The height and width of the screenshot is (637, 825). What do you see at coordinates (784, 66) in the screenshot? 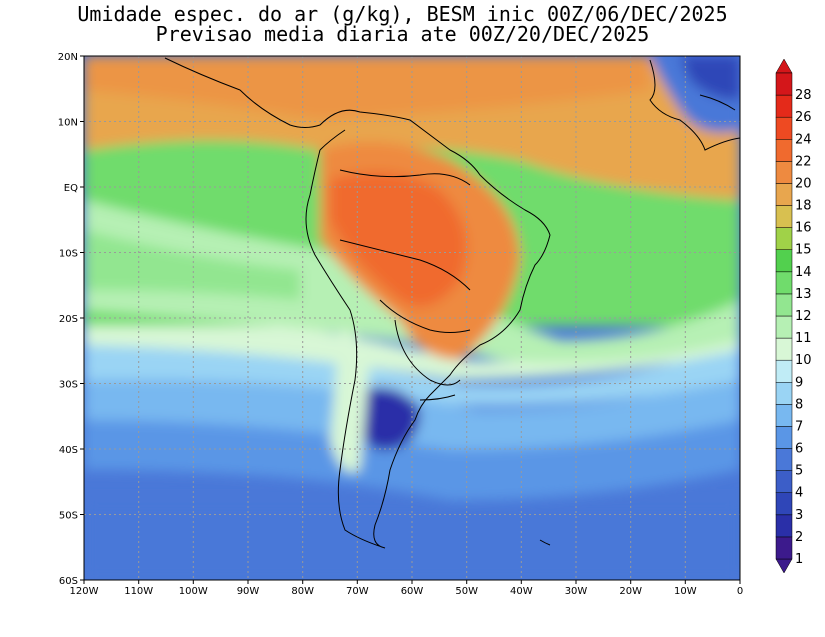
I see `colorbar-max-arrow` at bounding box center [784, 66].